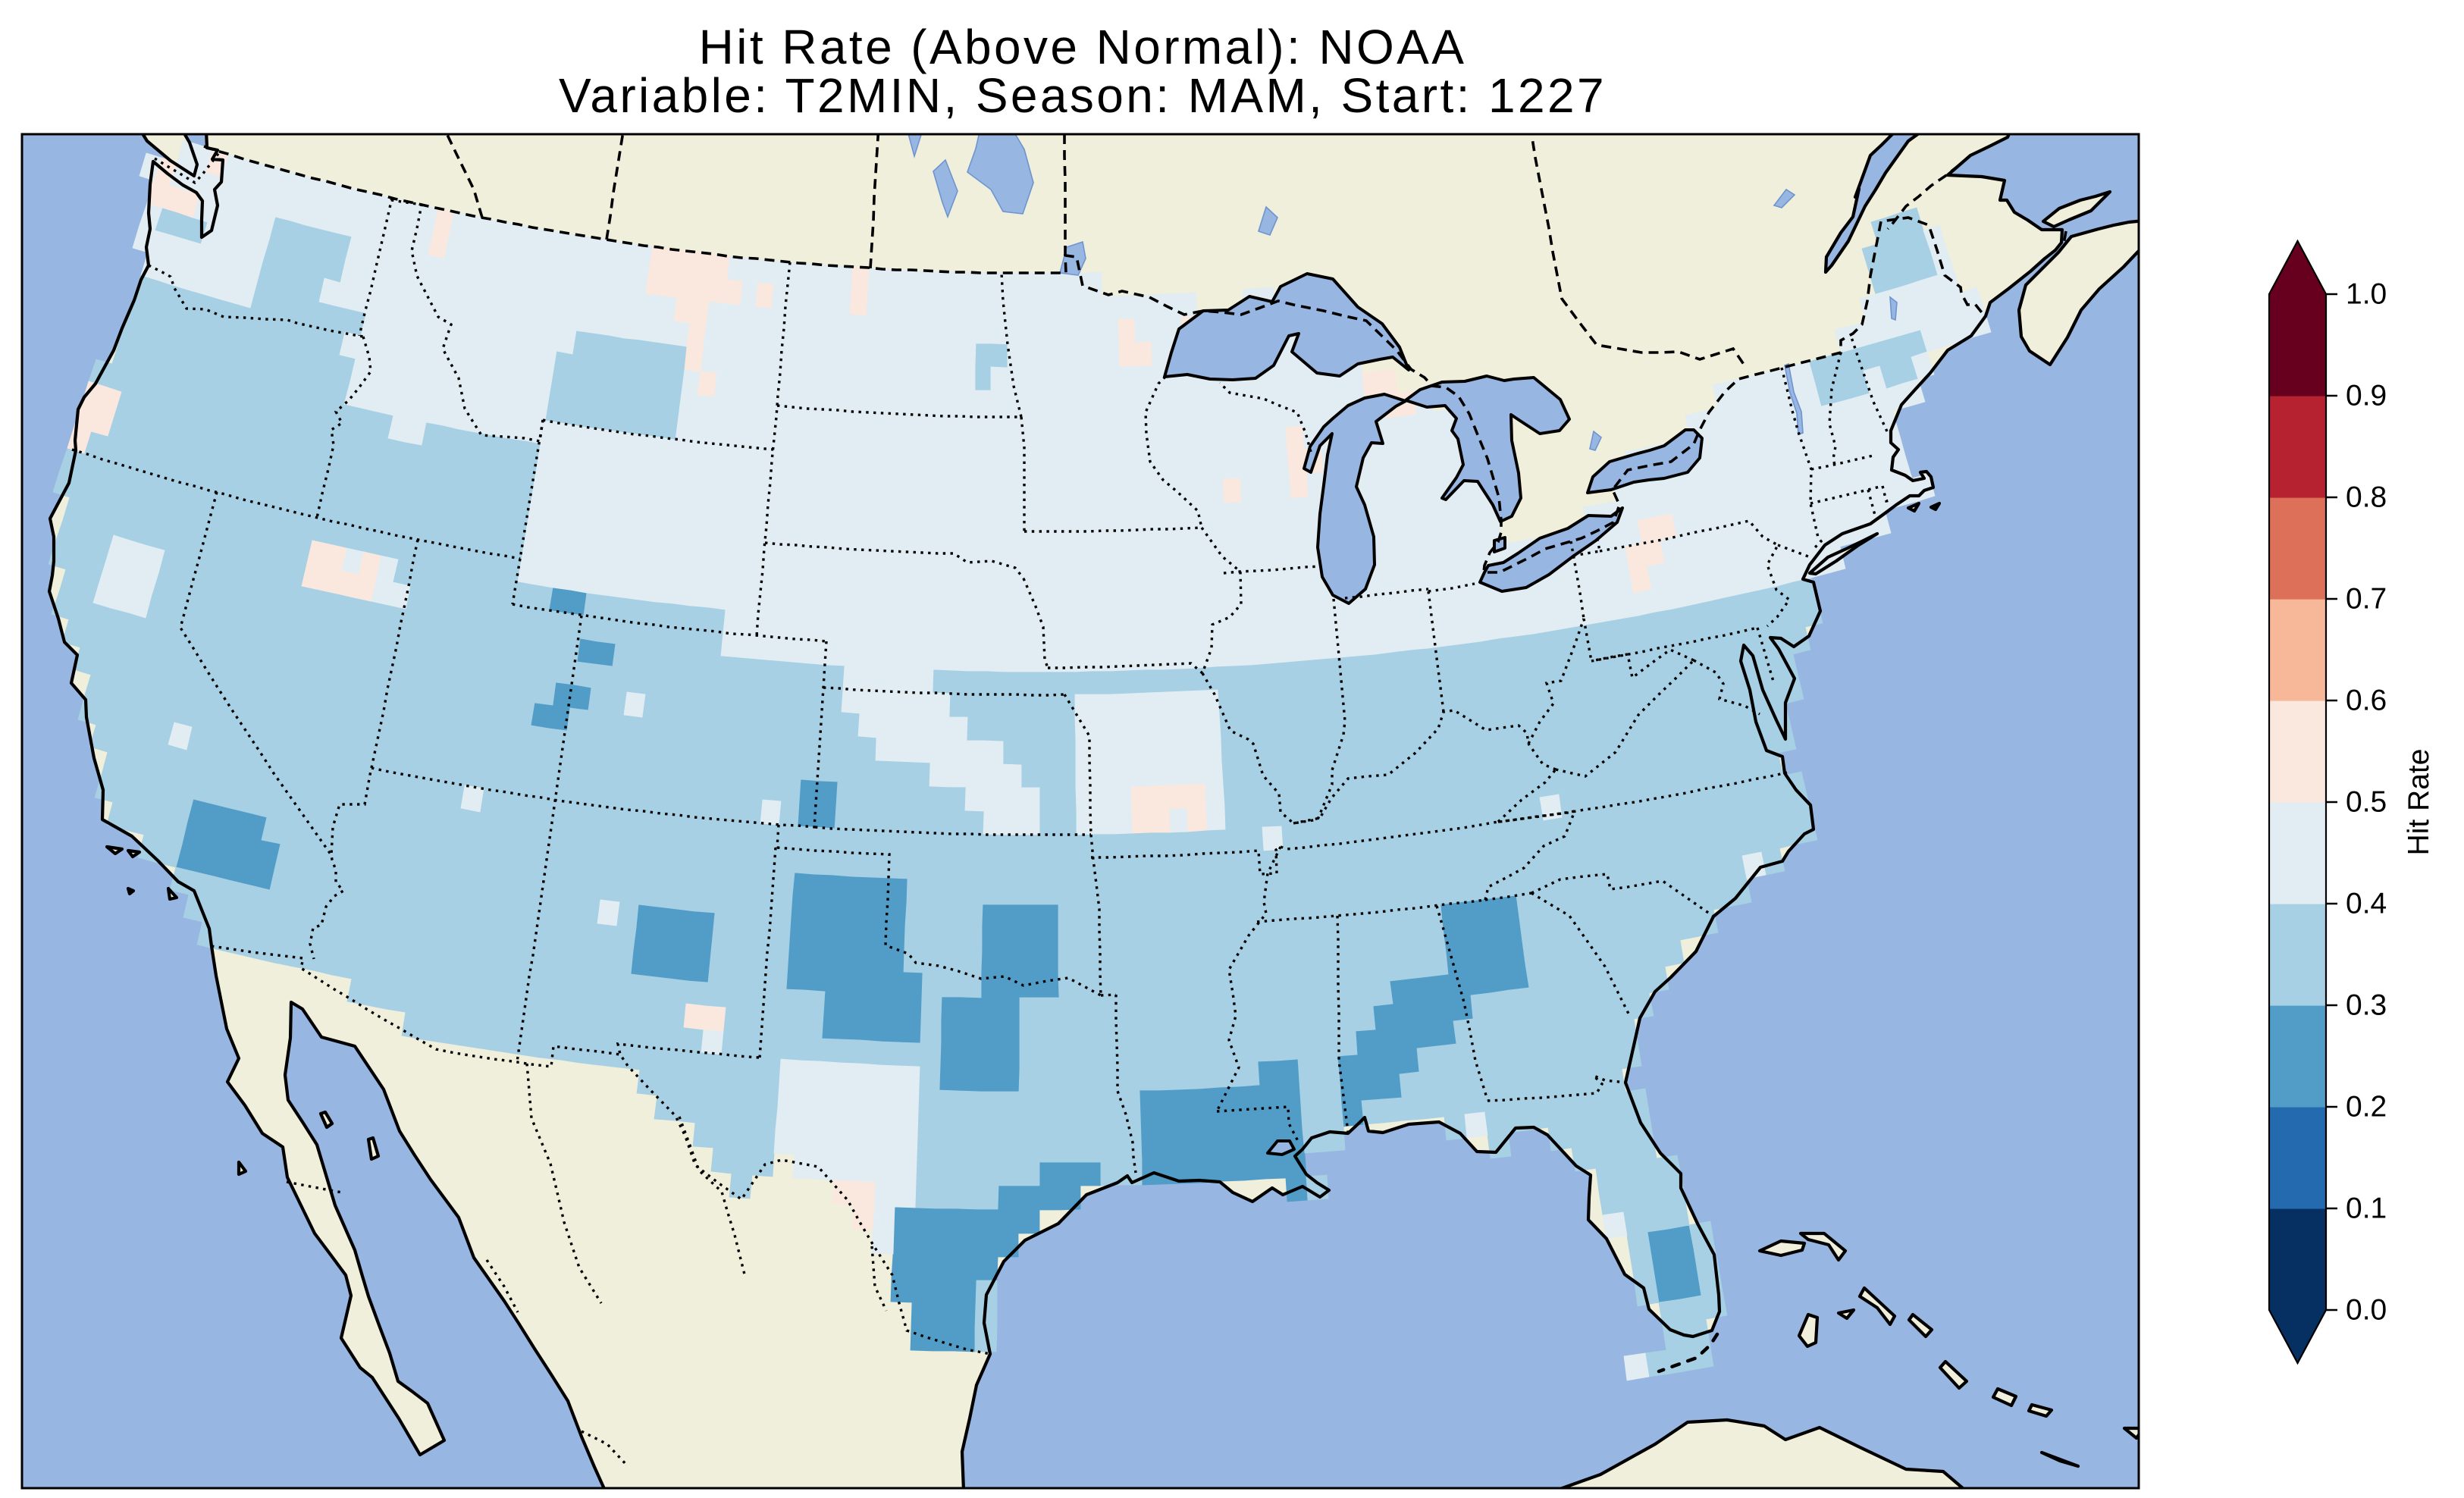 This screenshot has width=2464, height=1498. What do you see at coordinates (2367, 396) in the screenshot?
I see `svg-text: 0.9` at bounding box center [2367, 396].